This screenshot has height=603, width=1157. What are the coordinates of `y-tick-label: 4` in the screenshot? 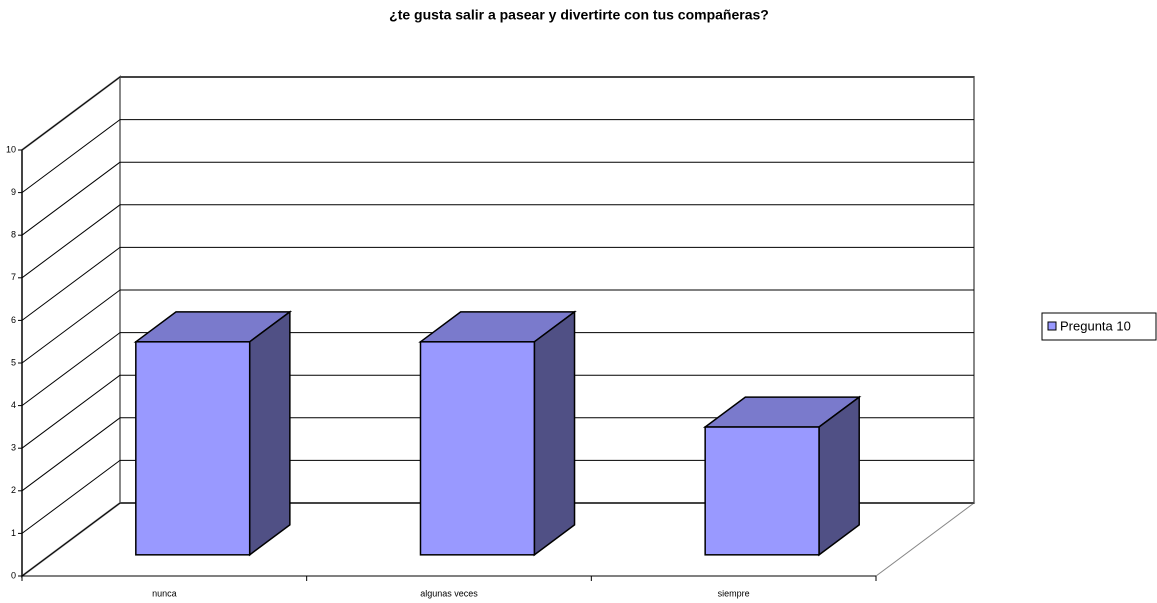 It's located at (13, 405).